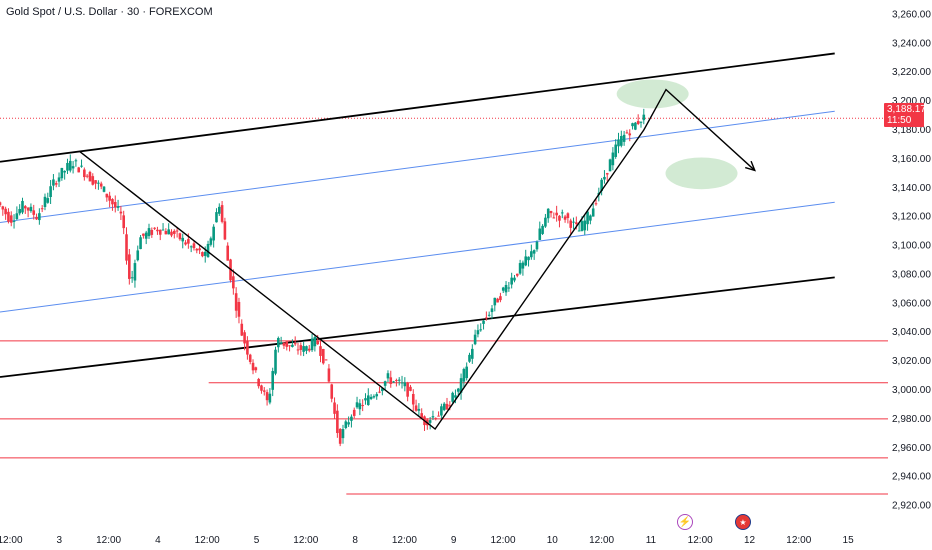 The height and width of the screenshot is (550, 932). What do you see at coordinates (158, 540) in the screenshot?
I see `x-tick-label: 4` at bounding box center [158, 540].